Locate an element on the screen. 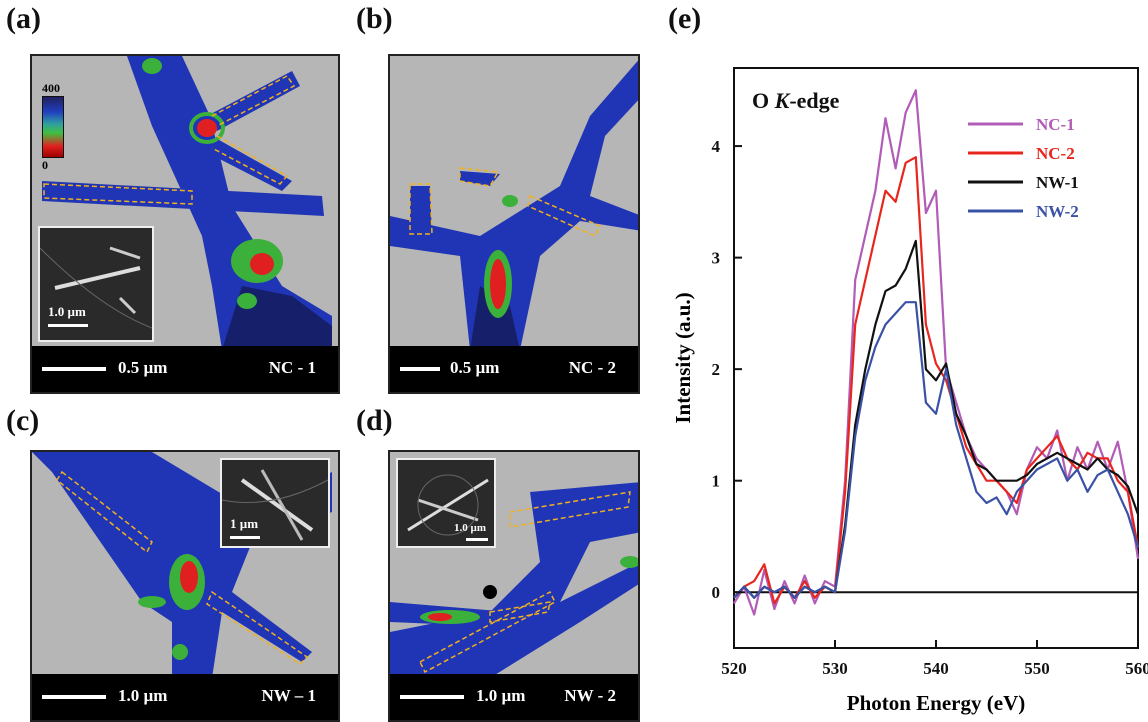 This screenshot has width=1148, height=722. map-panel-b: 0.5 µm NC - 2 is located at coordinates (514, 224).